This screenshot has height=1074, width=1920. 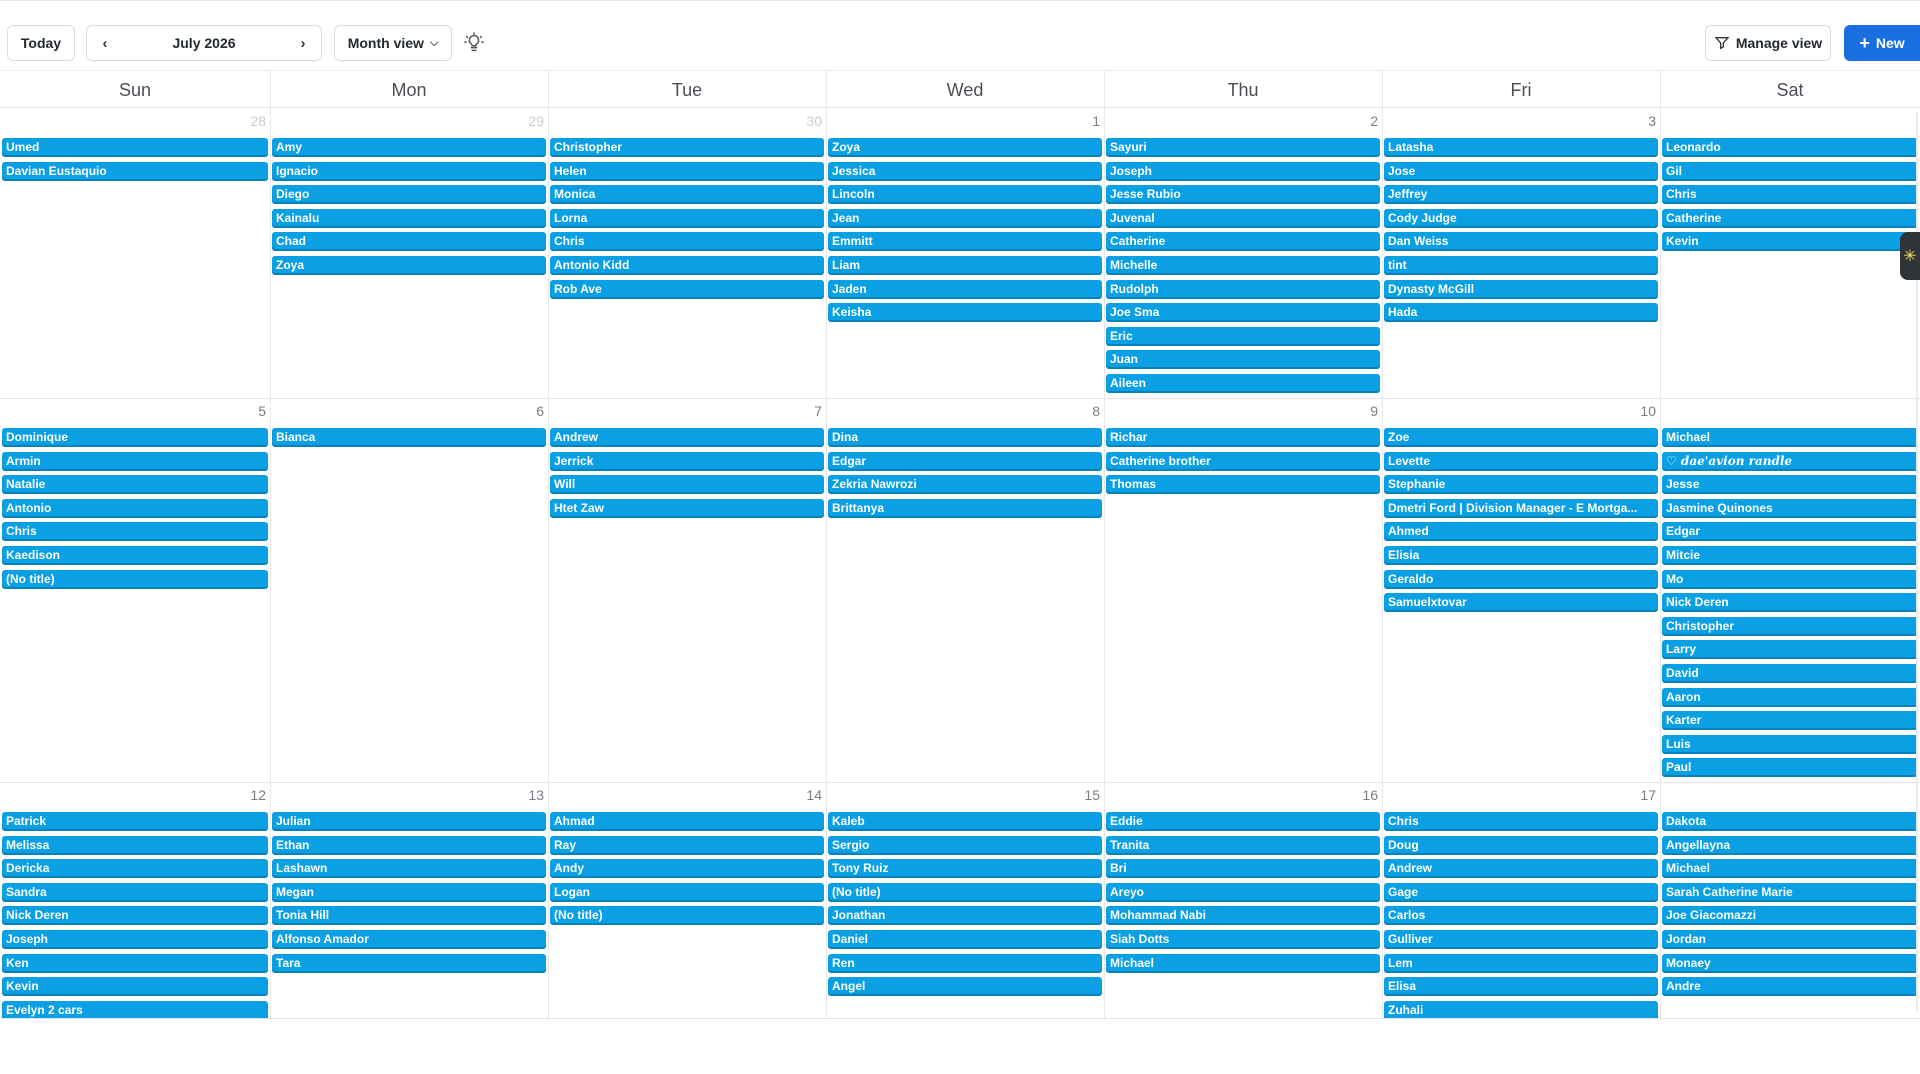 What do you see at coordinates (135, 892) in the screenshot?
I see `calendar-event: Sandra` at bounding box center [135, 892].